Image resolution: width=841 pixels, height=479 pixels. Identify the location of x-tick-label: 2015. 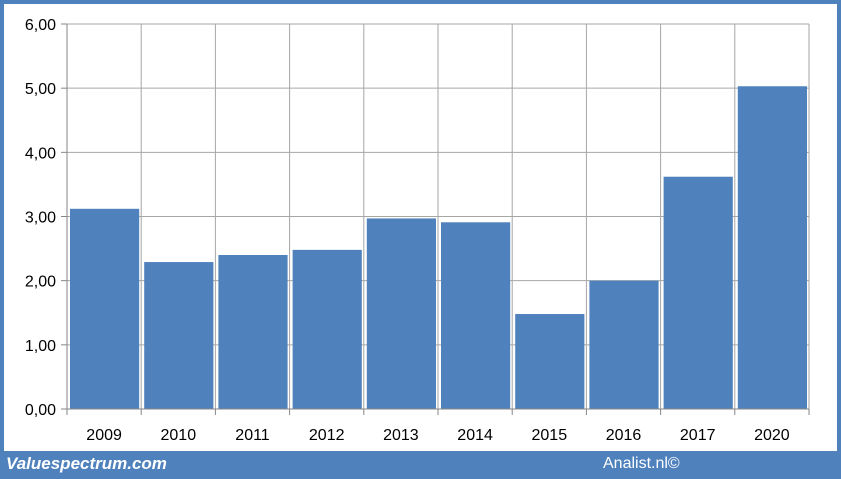
(550, 435).